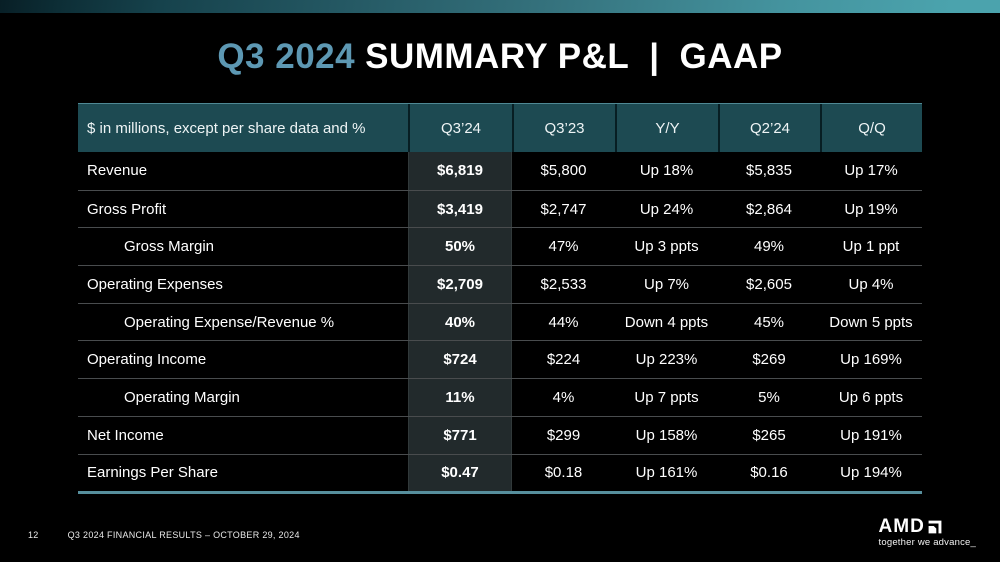  What do you see at coordinates (769, 397) in the screenshot?
I see `cell-q2-24: 5%` at bounding box center [769, 397].